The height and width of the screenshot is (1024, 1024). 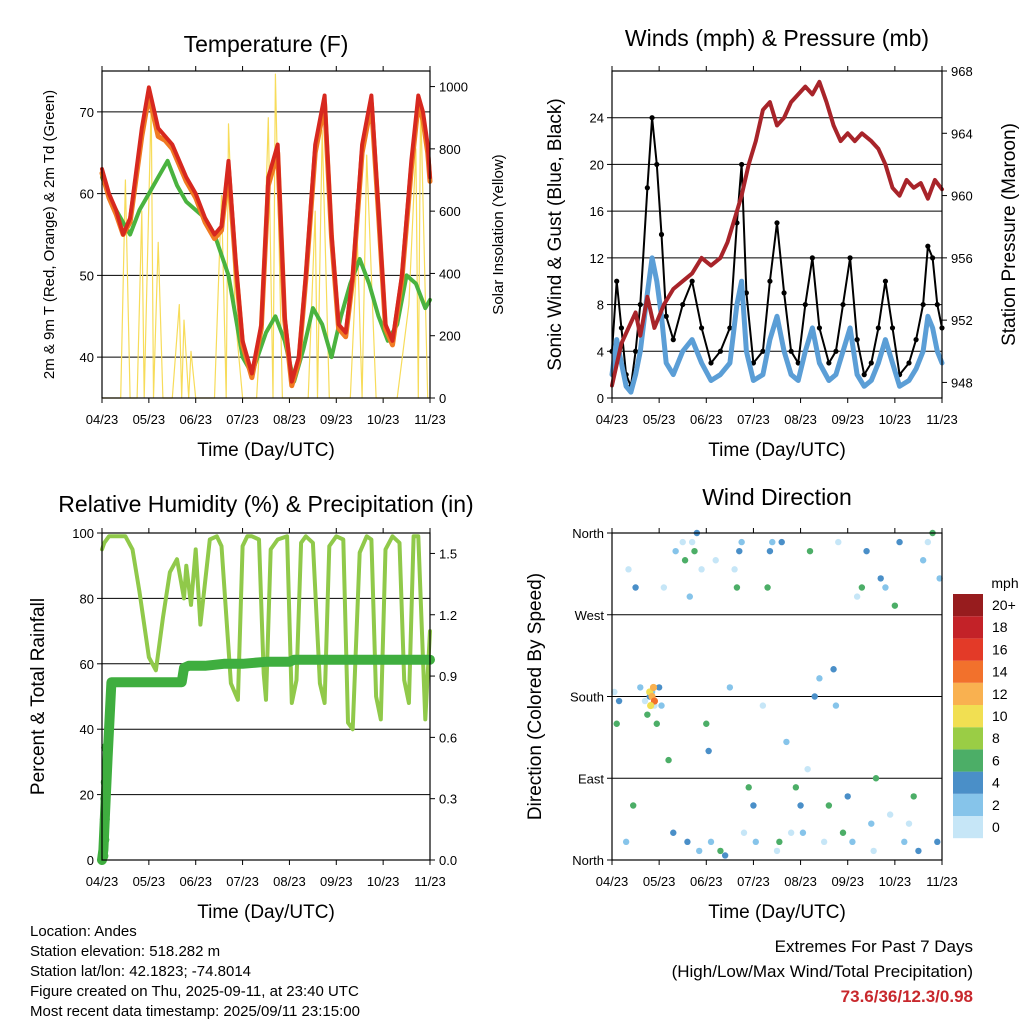 I want to click on winds-xtick-label: 07/23, so click(x=753, y=419).